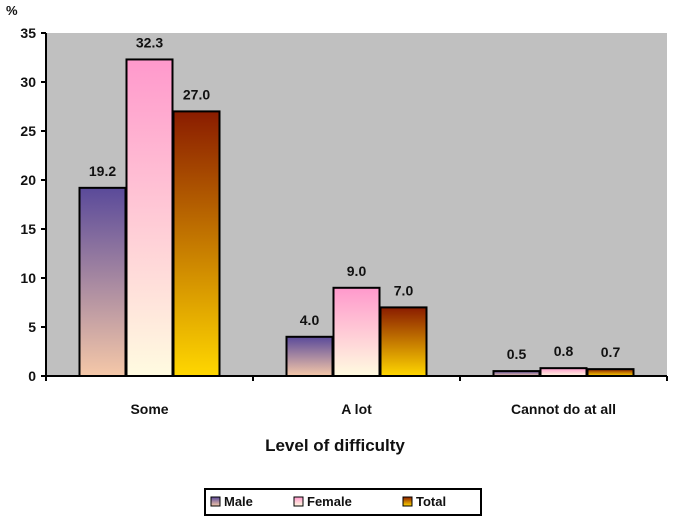 The image size is (673, 523). What do you see at coordinates (149, 409) in the screenshot?
I see `category-label-0: Some` at bounding box center [149, 409].